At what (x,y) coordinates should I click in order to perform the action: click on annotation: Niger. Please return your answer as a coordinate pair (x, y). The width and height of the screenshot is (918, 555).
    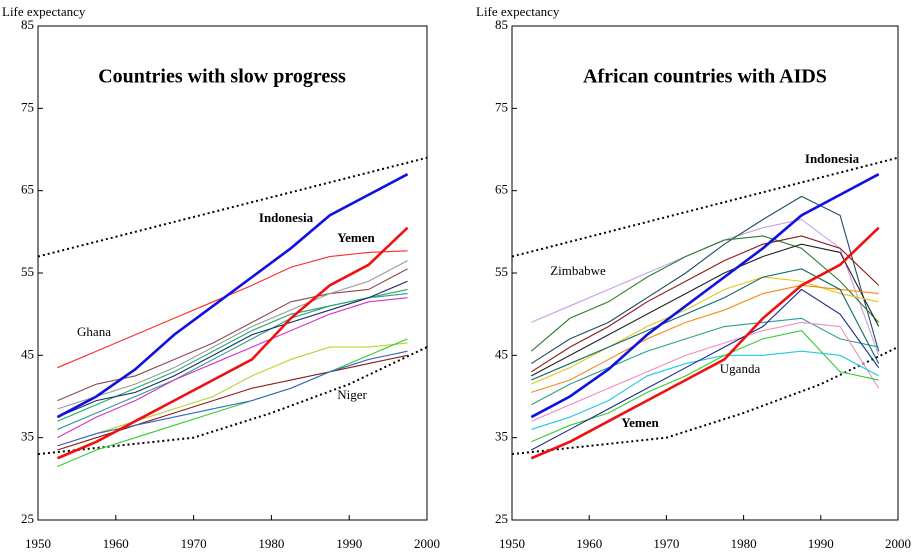
    Looking at the image, I should click on (352, 394).